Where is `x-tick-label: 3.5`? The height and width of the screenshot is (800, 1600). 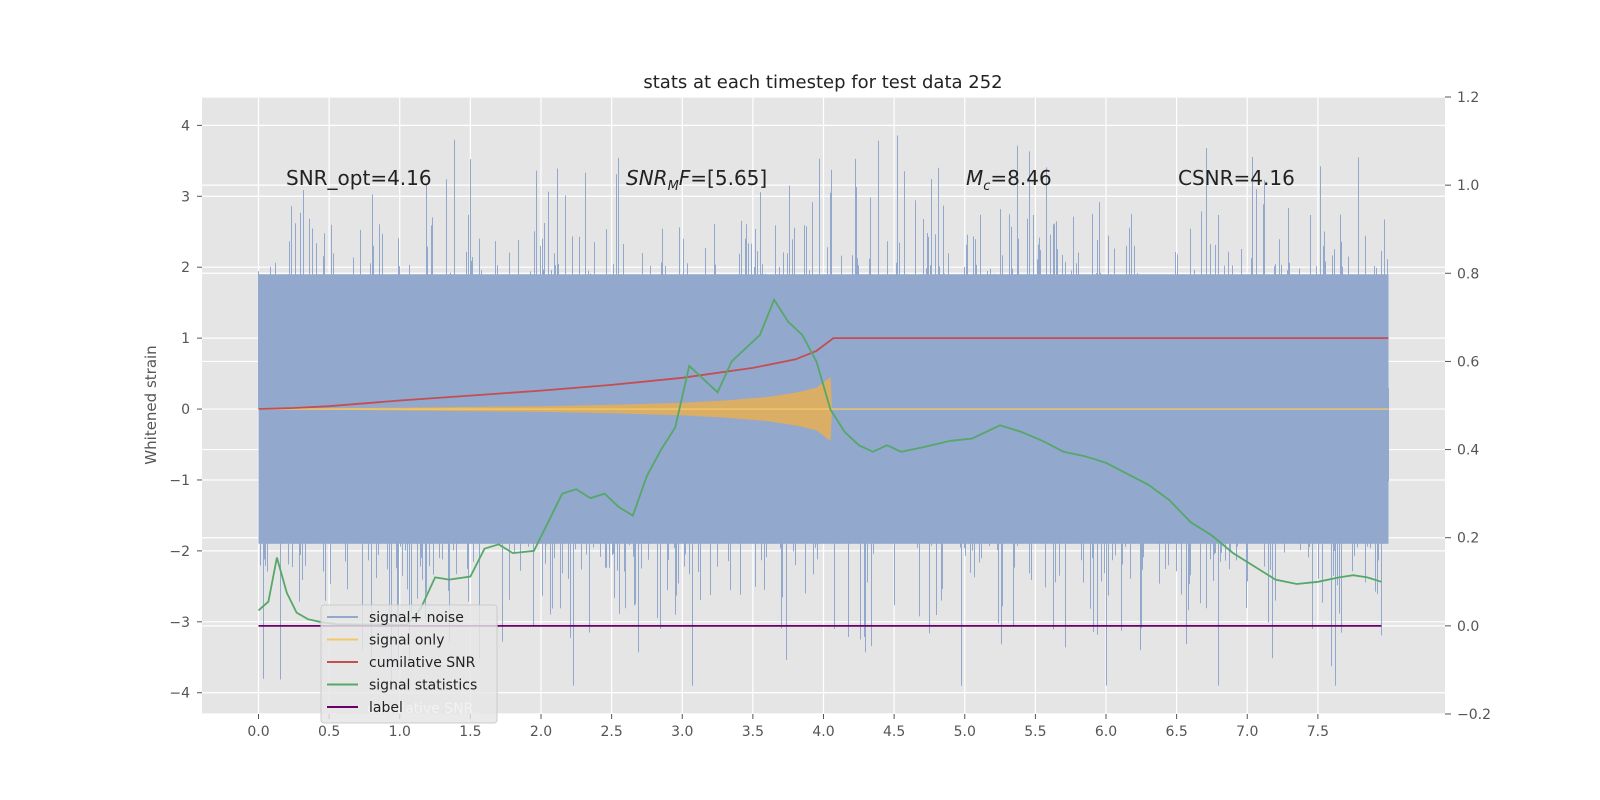 x-tick-label: 3.5 is located at coordinates (753, 732).